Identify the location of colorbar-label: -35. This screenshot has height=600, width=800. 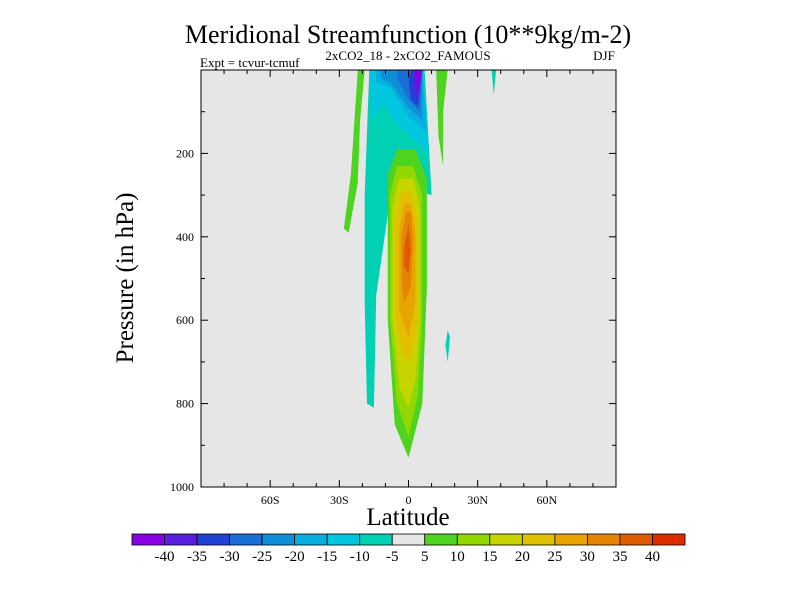
(197, 557).